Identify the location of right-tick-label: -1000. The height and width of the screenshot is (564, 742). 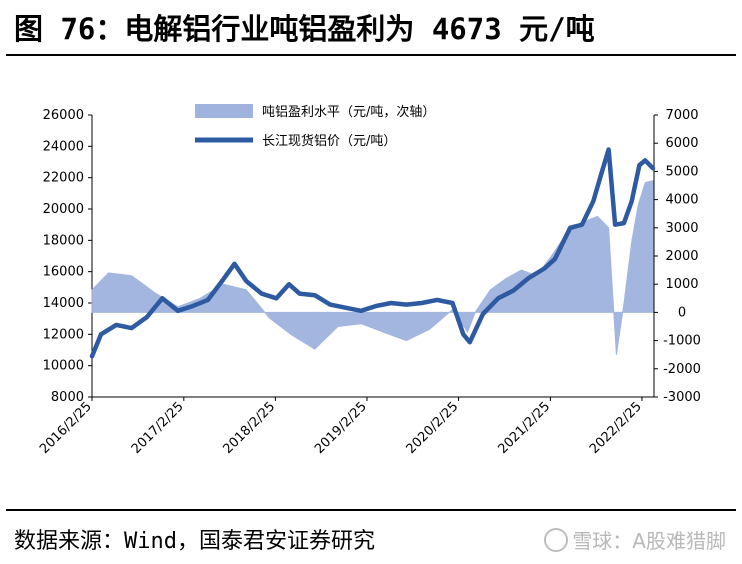
(682, 341).